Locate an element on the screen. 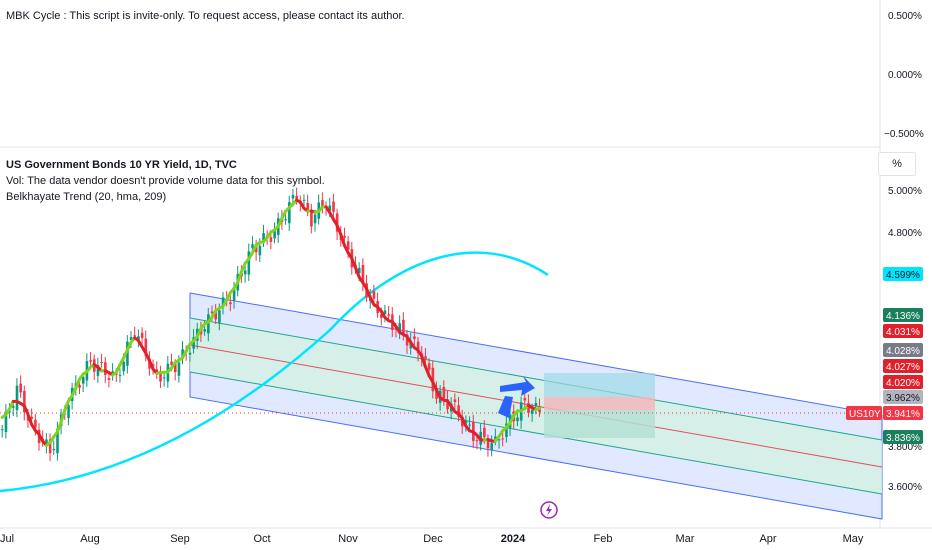 The width and height of the screenshot is (932, 550). price-tag-label: 4.136% is located at coordinates (903, 316).